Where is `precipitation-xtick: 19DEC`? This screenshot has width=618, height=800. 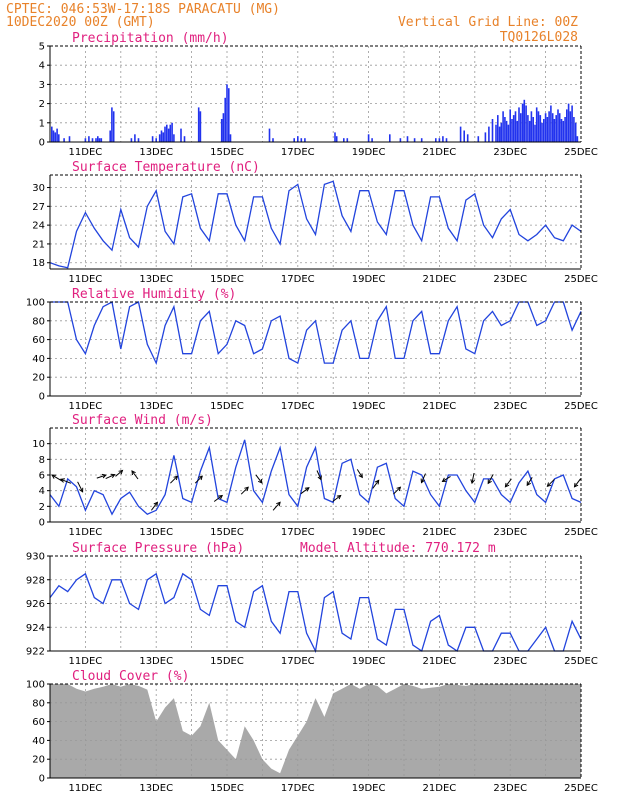
precipitation-xtick: 19DEC is located at coordinates (369, 152).